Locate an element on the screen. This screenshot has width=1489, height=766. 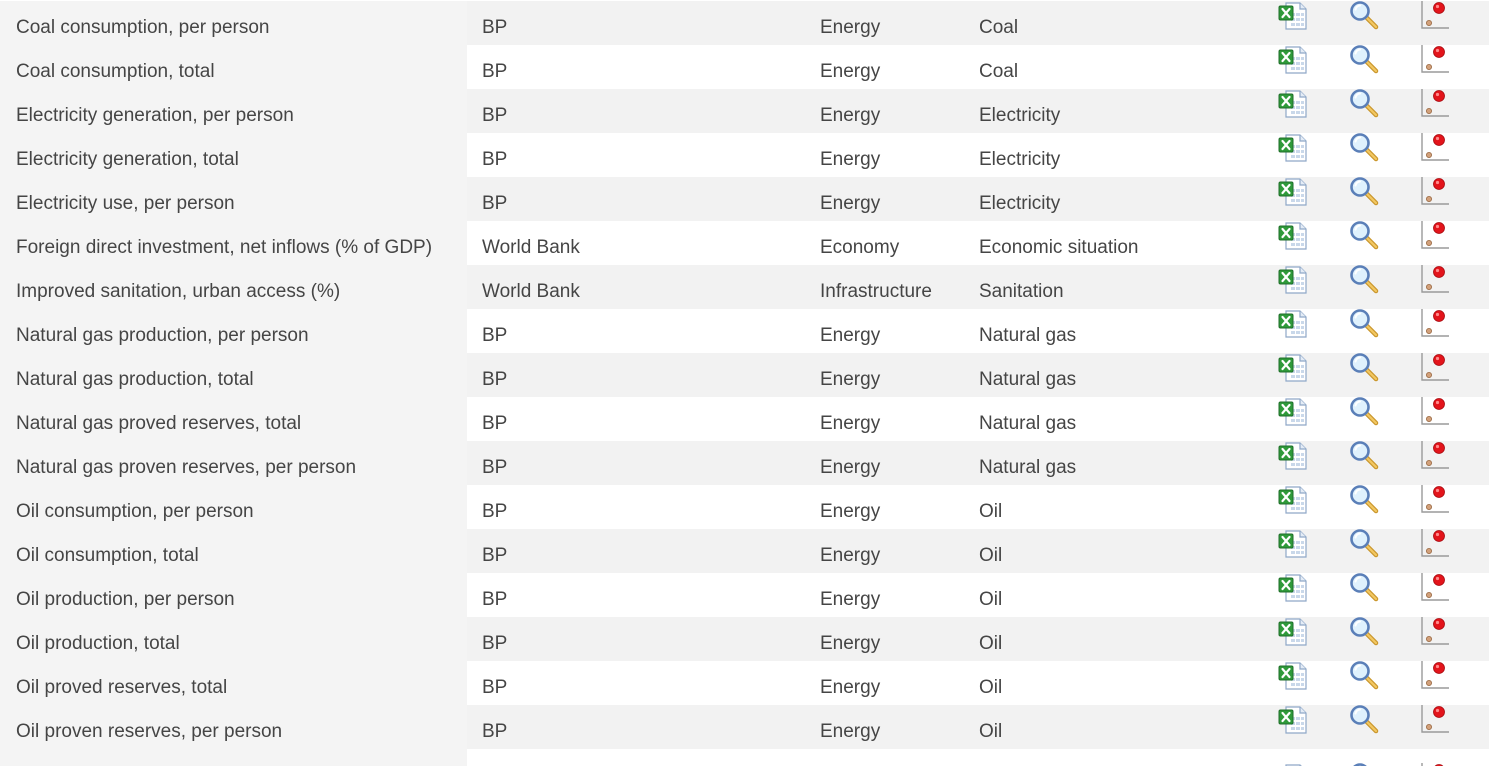
subcategory-cell: Natural gas is located at coordinates (1128, 375).